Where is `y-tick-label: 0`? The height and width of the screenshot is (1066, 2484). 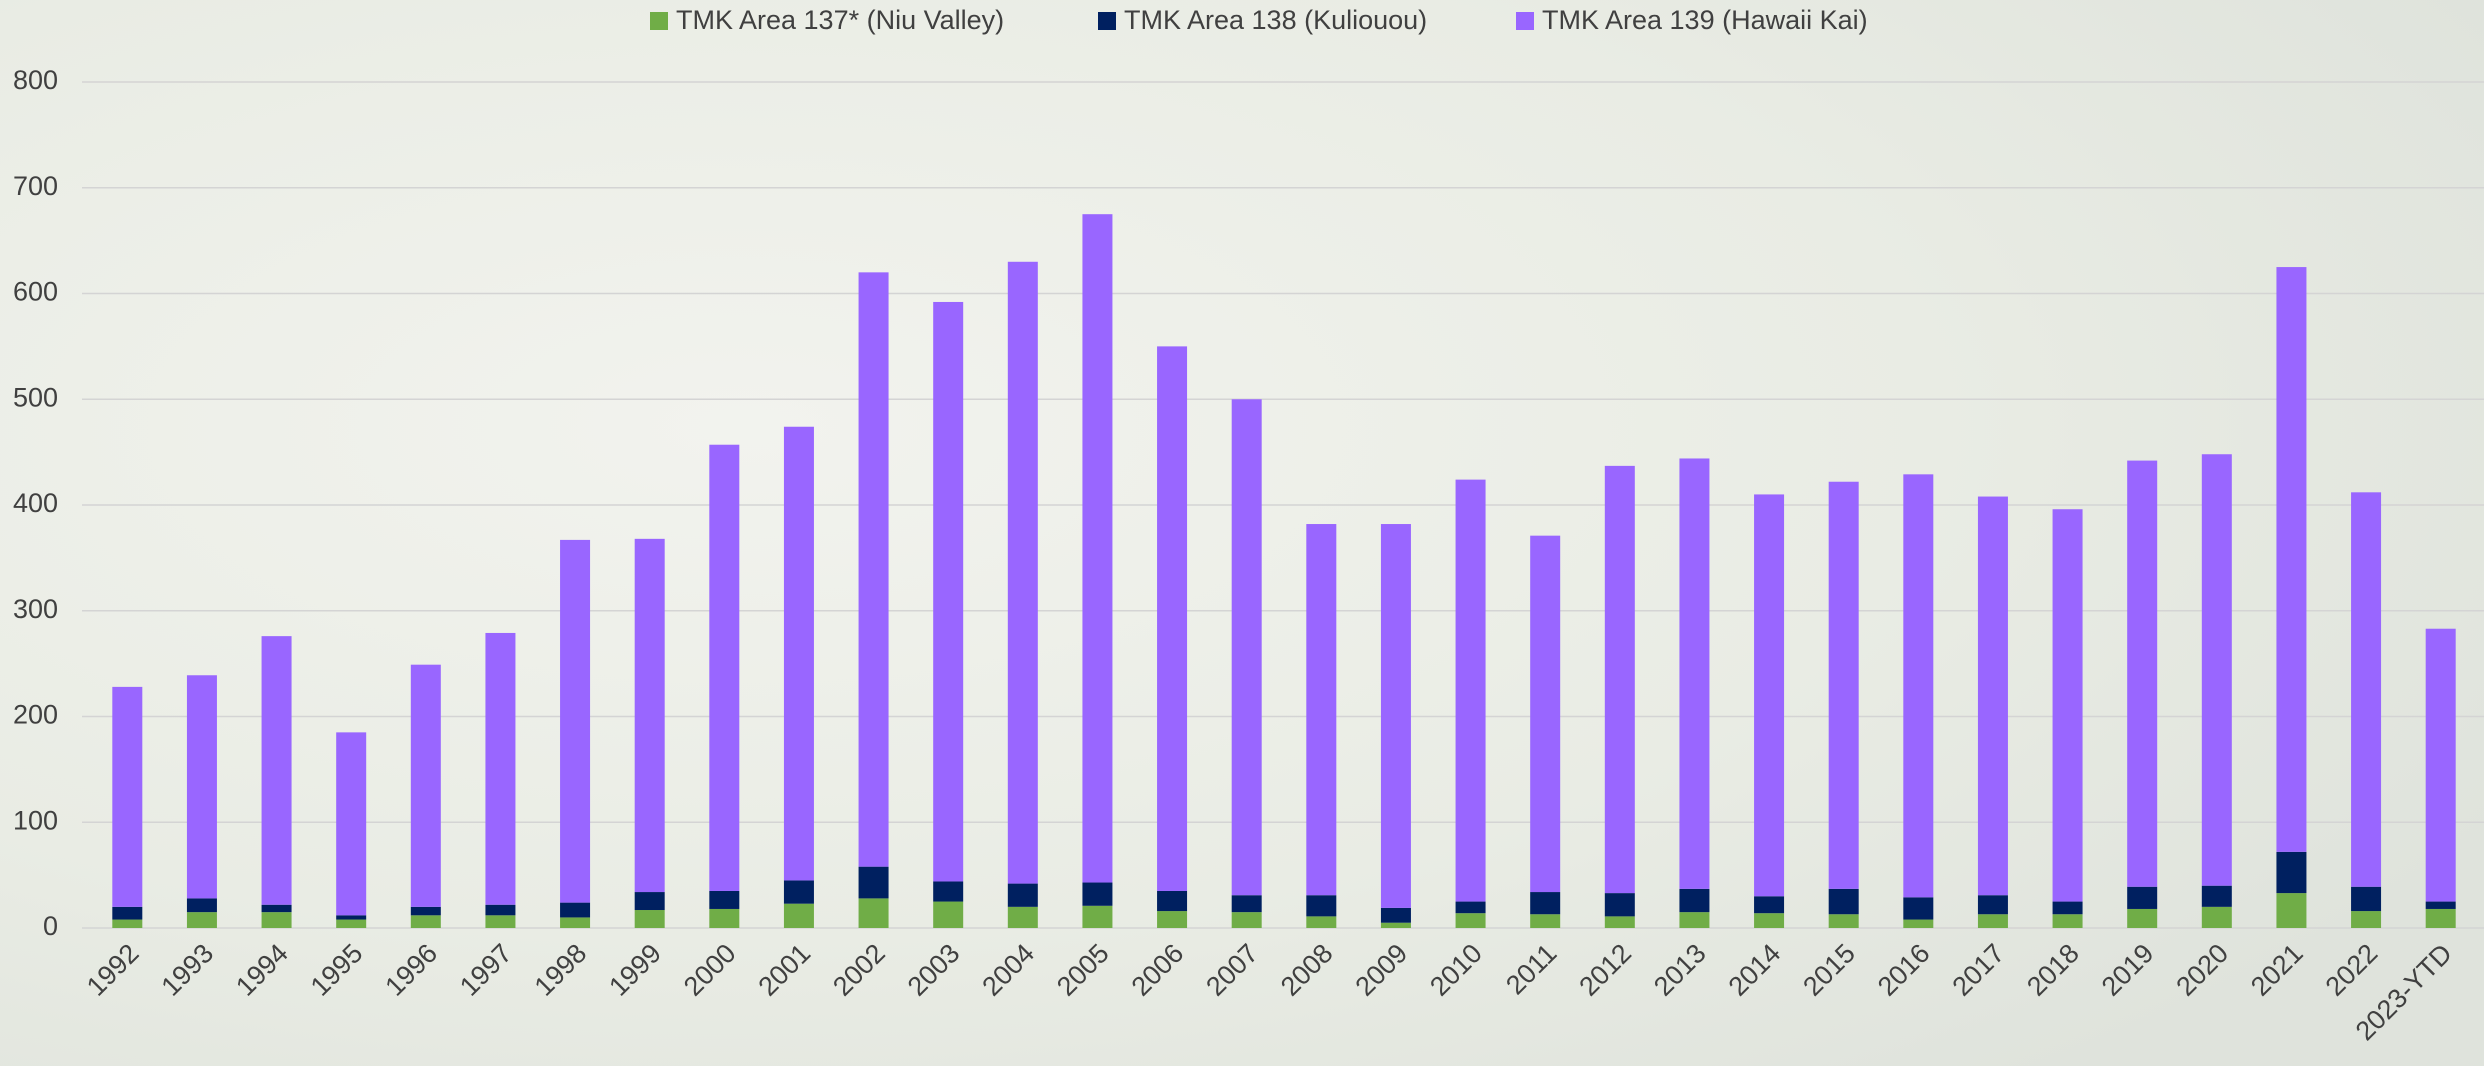 y-tick-label: 0 is located at coordinates (50, 926).